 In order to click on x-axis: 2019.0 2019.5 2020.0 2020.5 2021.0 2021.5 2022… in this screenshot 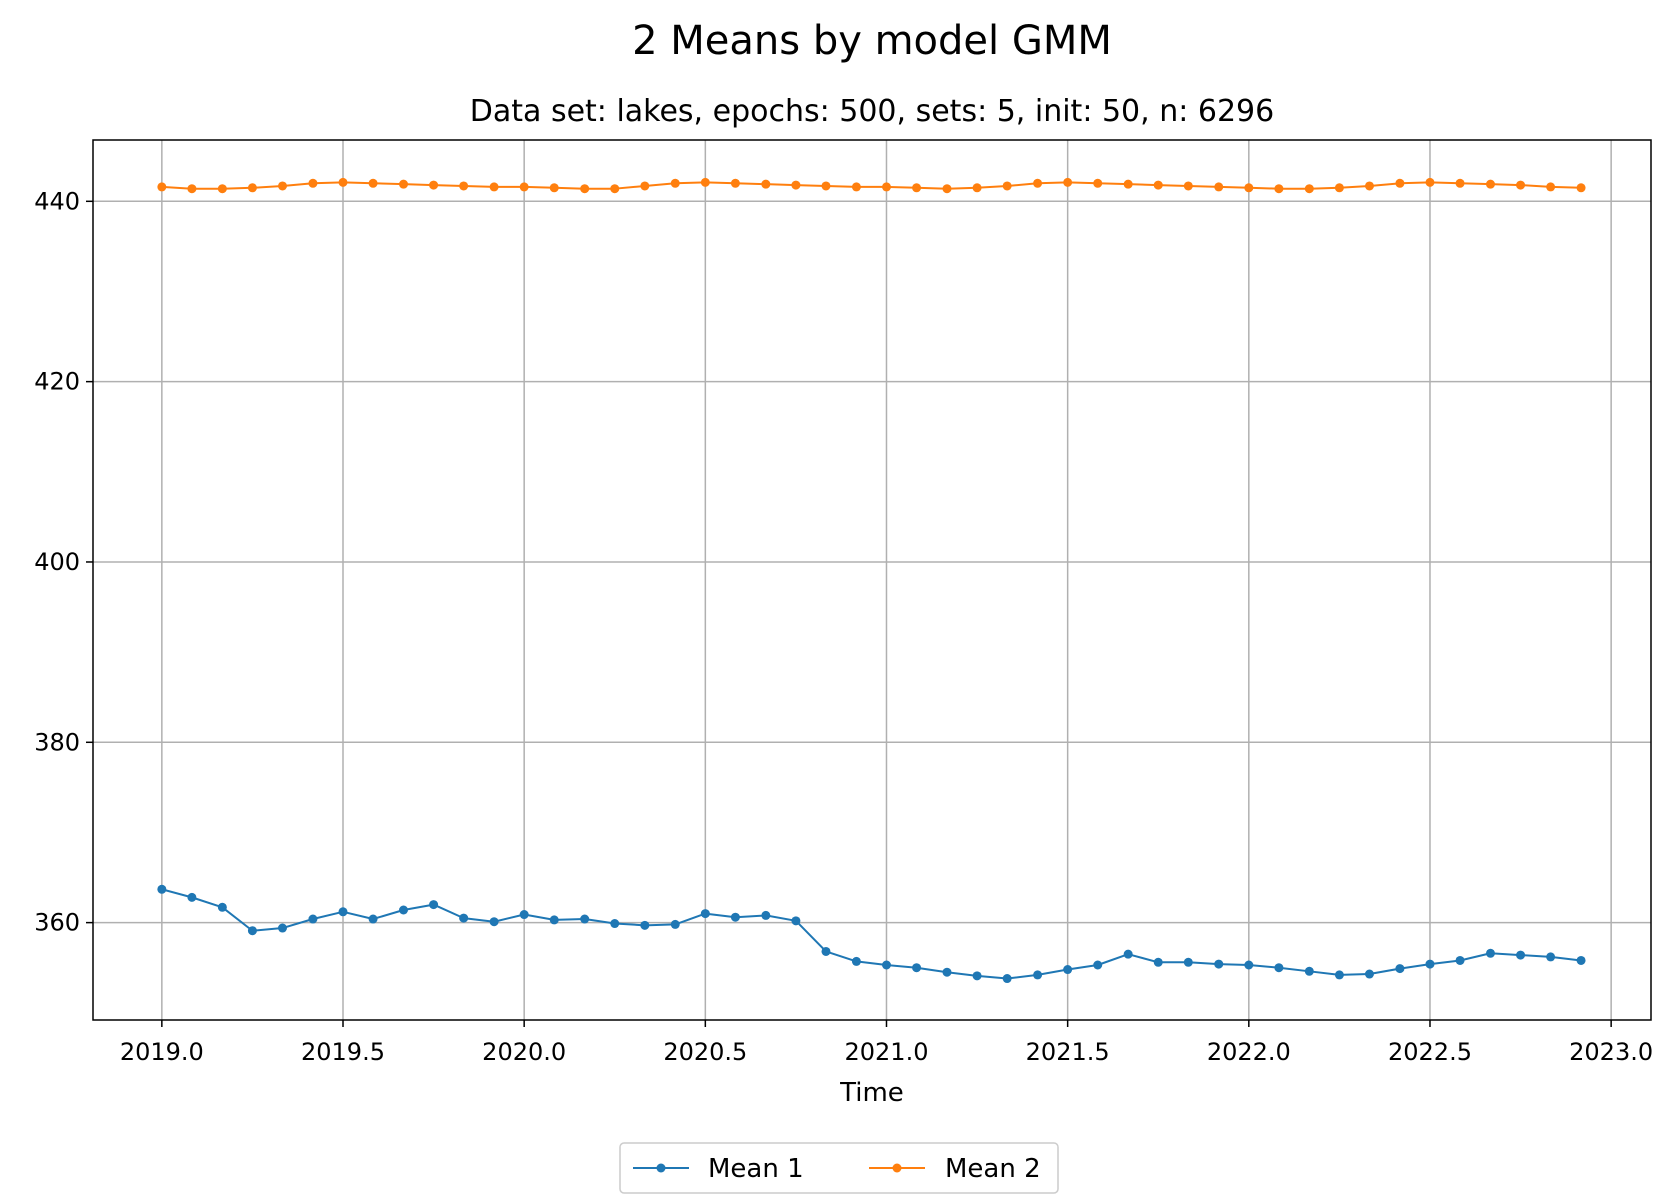, I will do `click(886, 1043)`.